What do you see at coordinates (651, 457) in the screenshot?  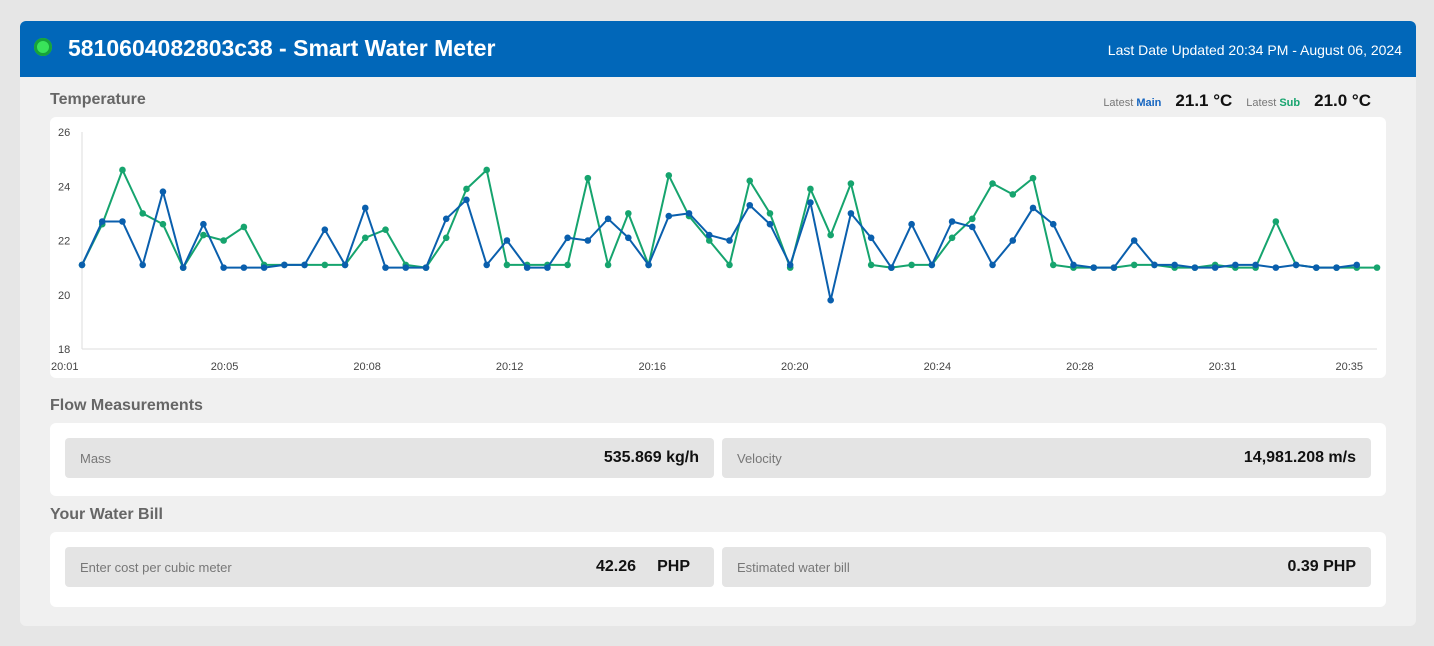 I see `mass-value: 535.869 kg/h` at bounding box center [651, 457].